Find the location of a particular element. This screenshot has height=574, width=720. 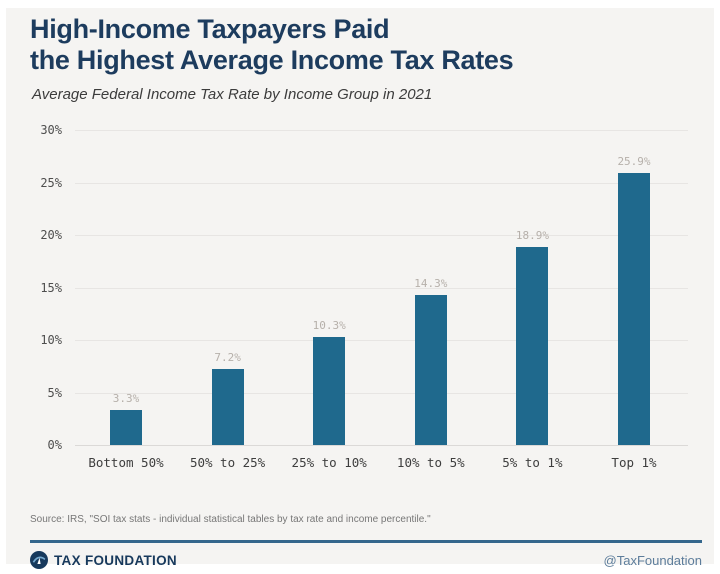

title-line-2: the Highest Average Income Tax Rates is located at coordinates (272, 60).